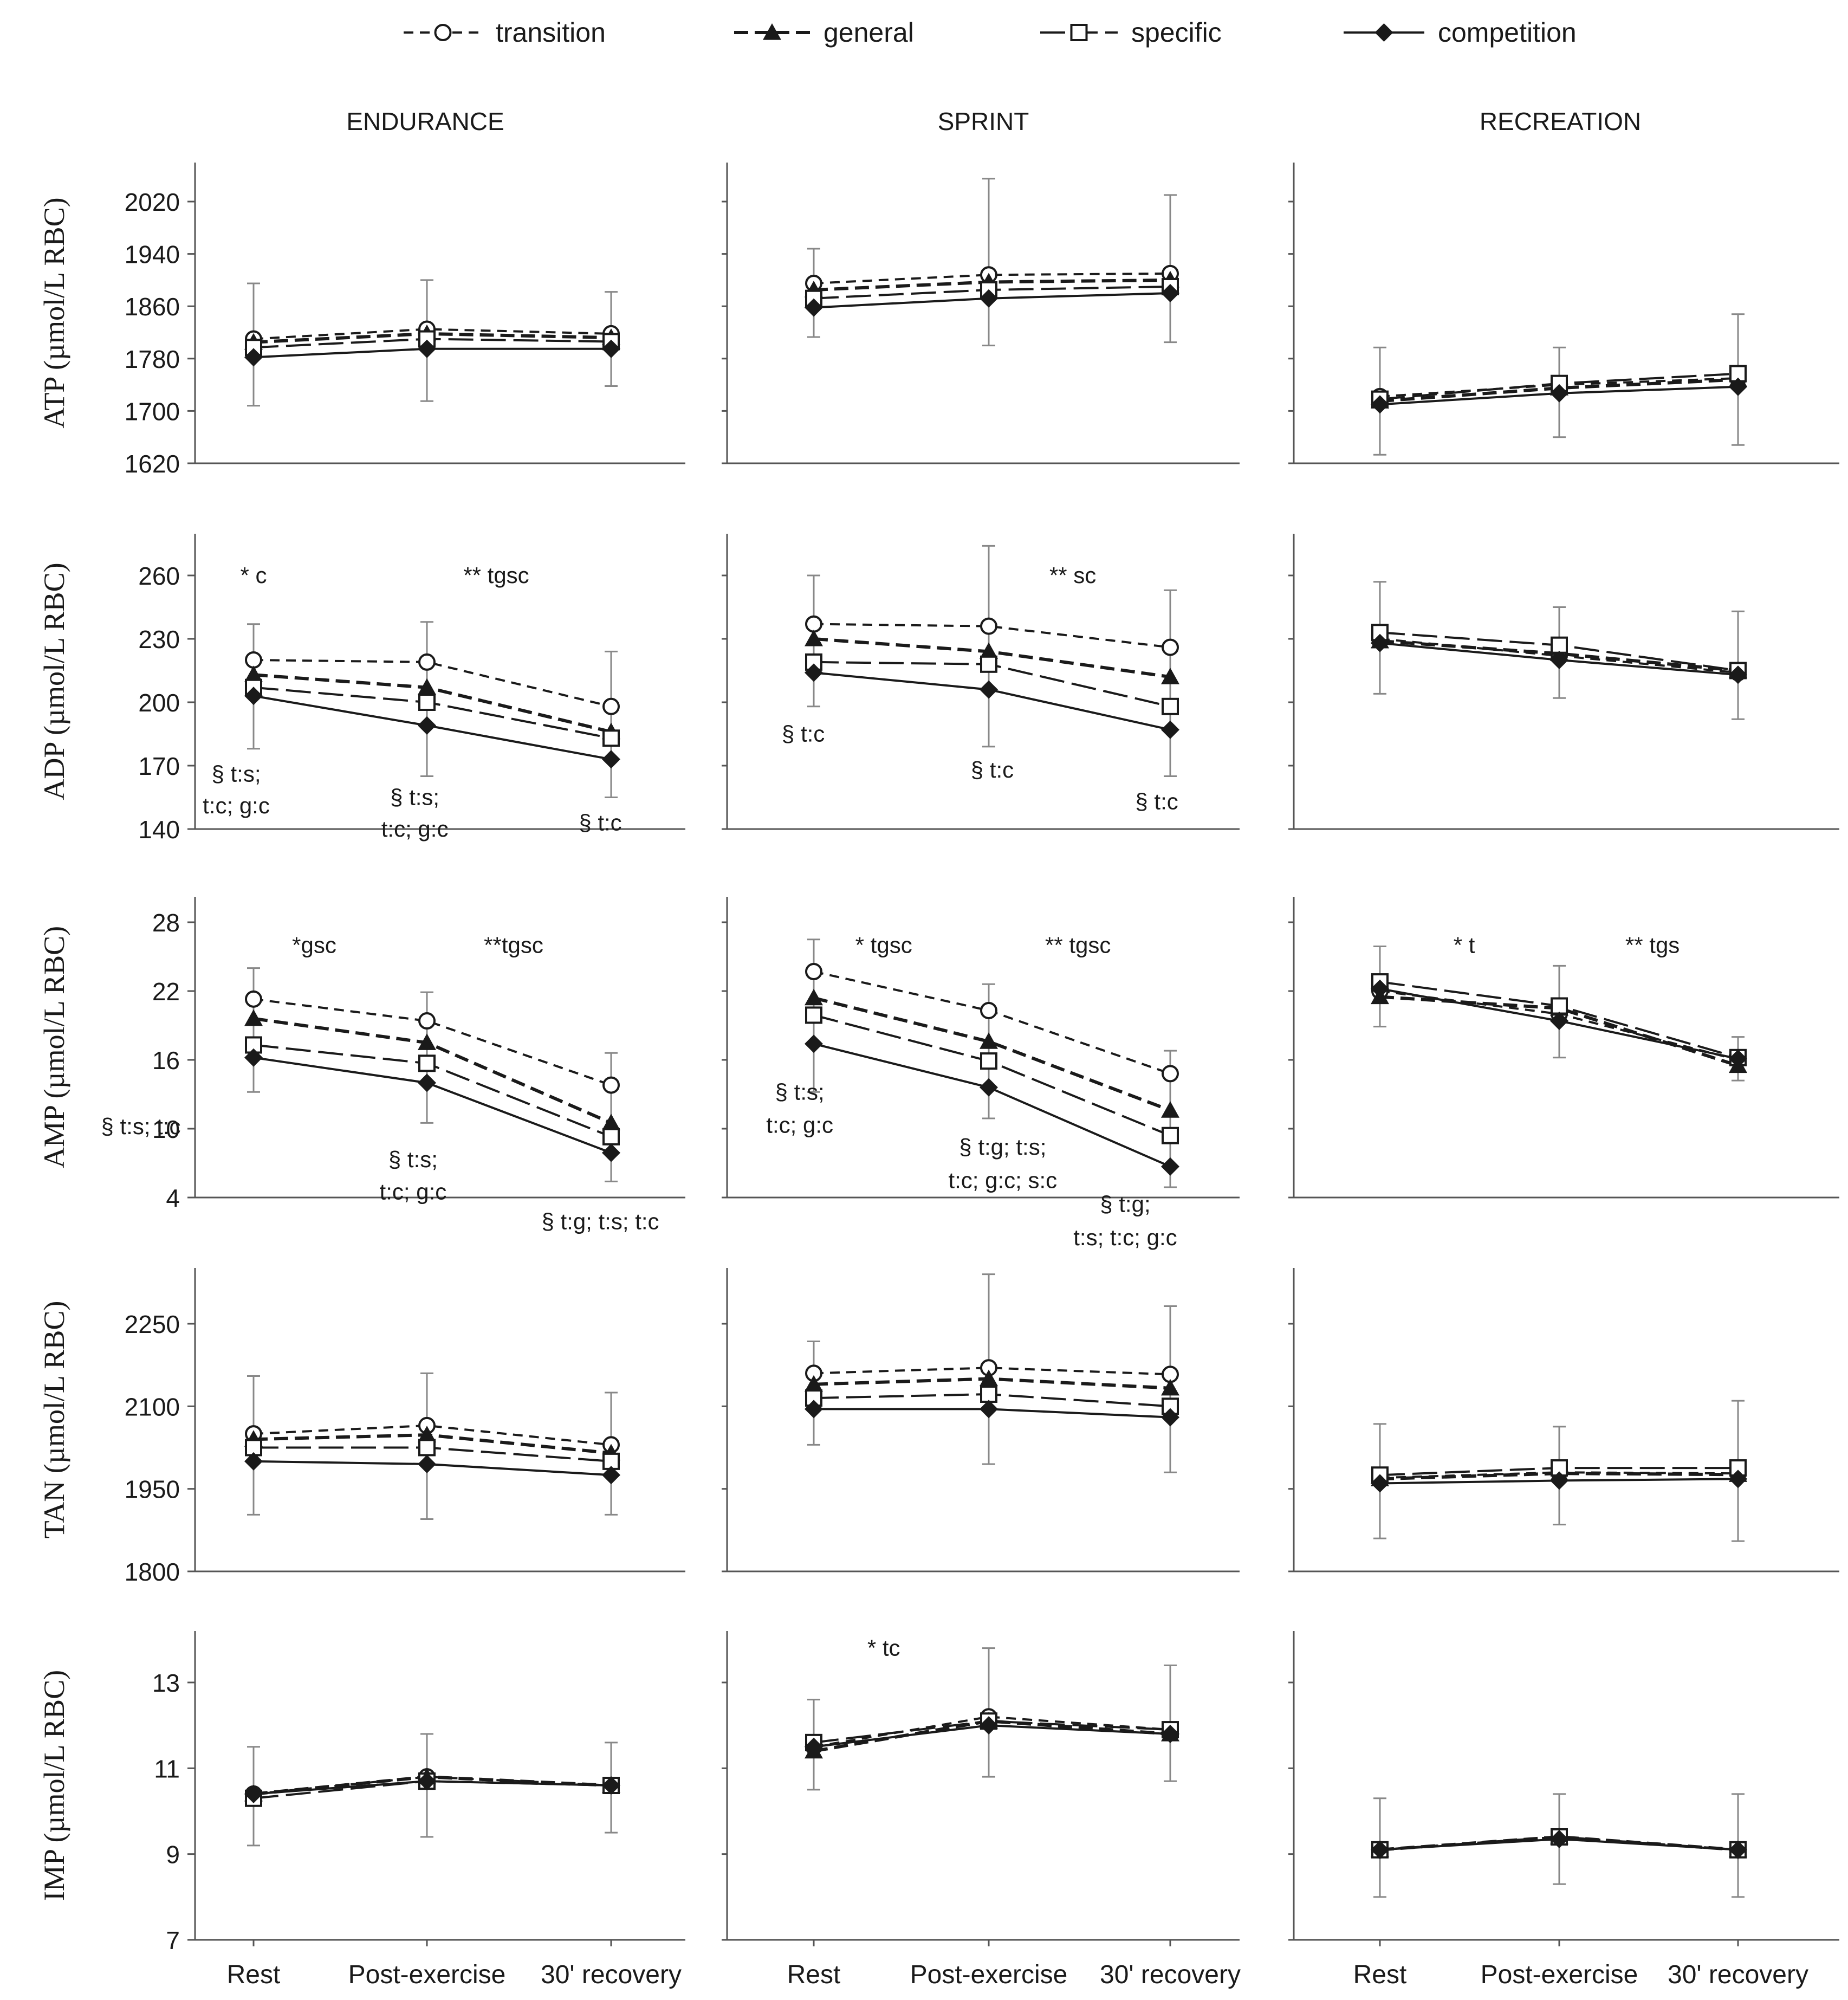 This screenshot has width=1848, height=2000. I want to click on annotation-label: **tgsc, so click(513, 944).